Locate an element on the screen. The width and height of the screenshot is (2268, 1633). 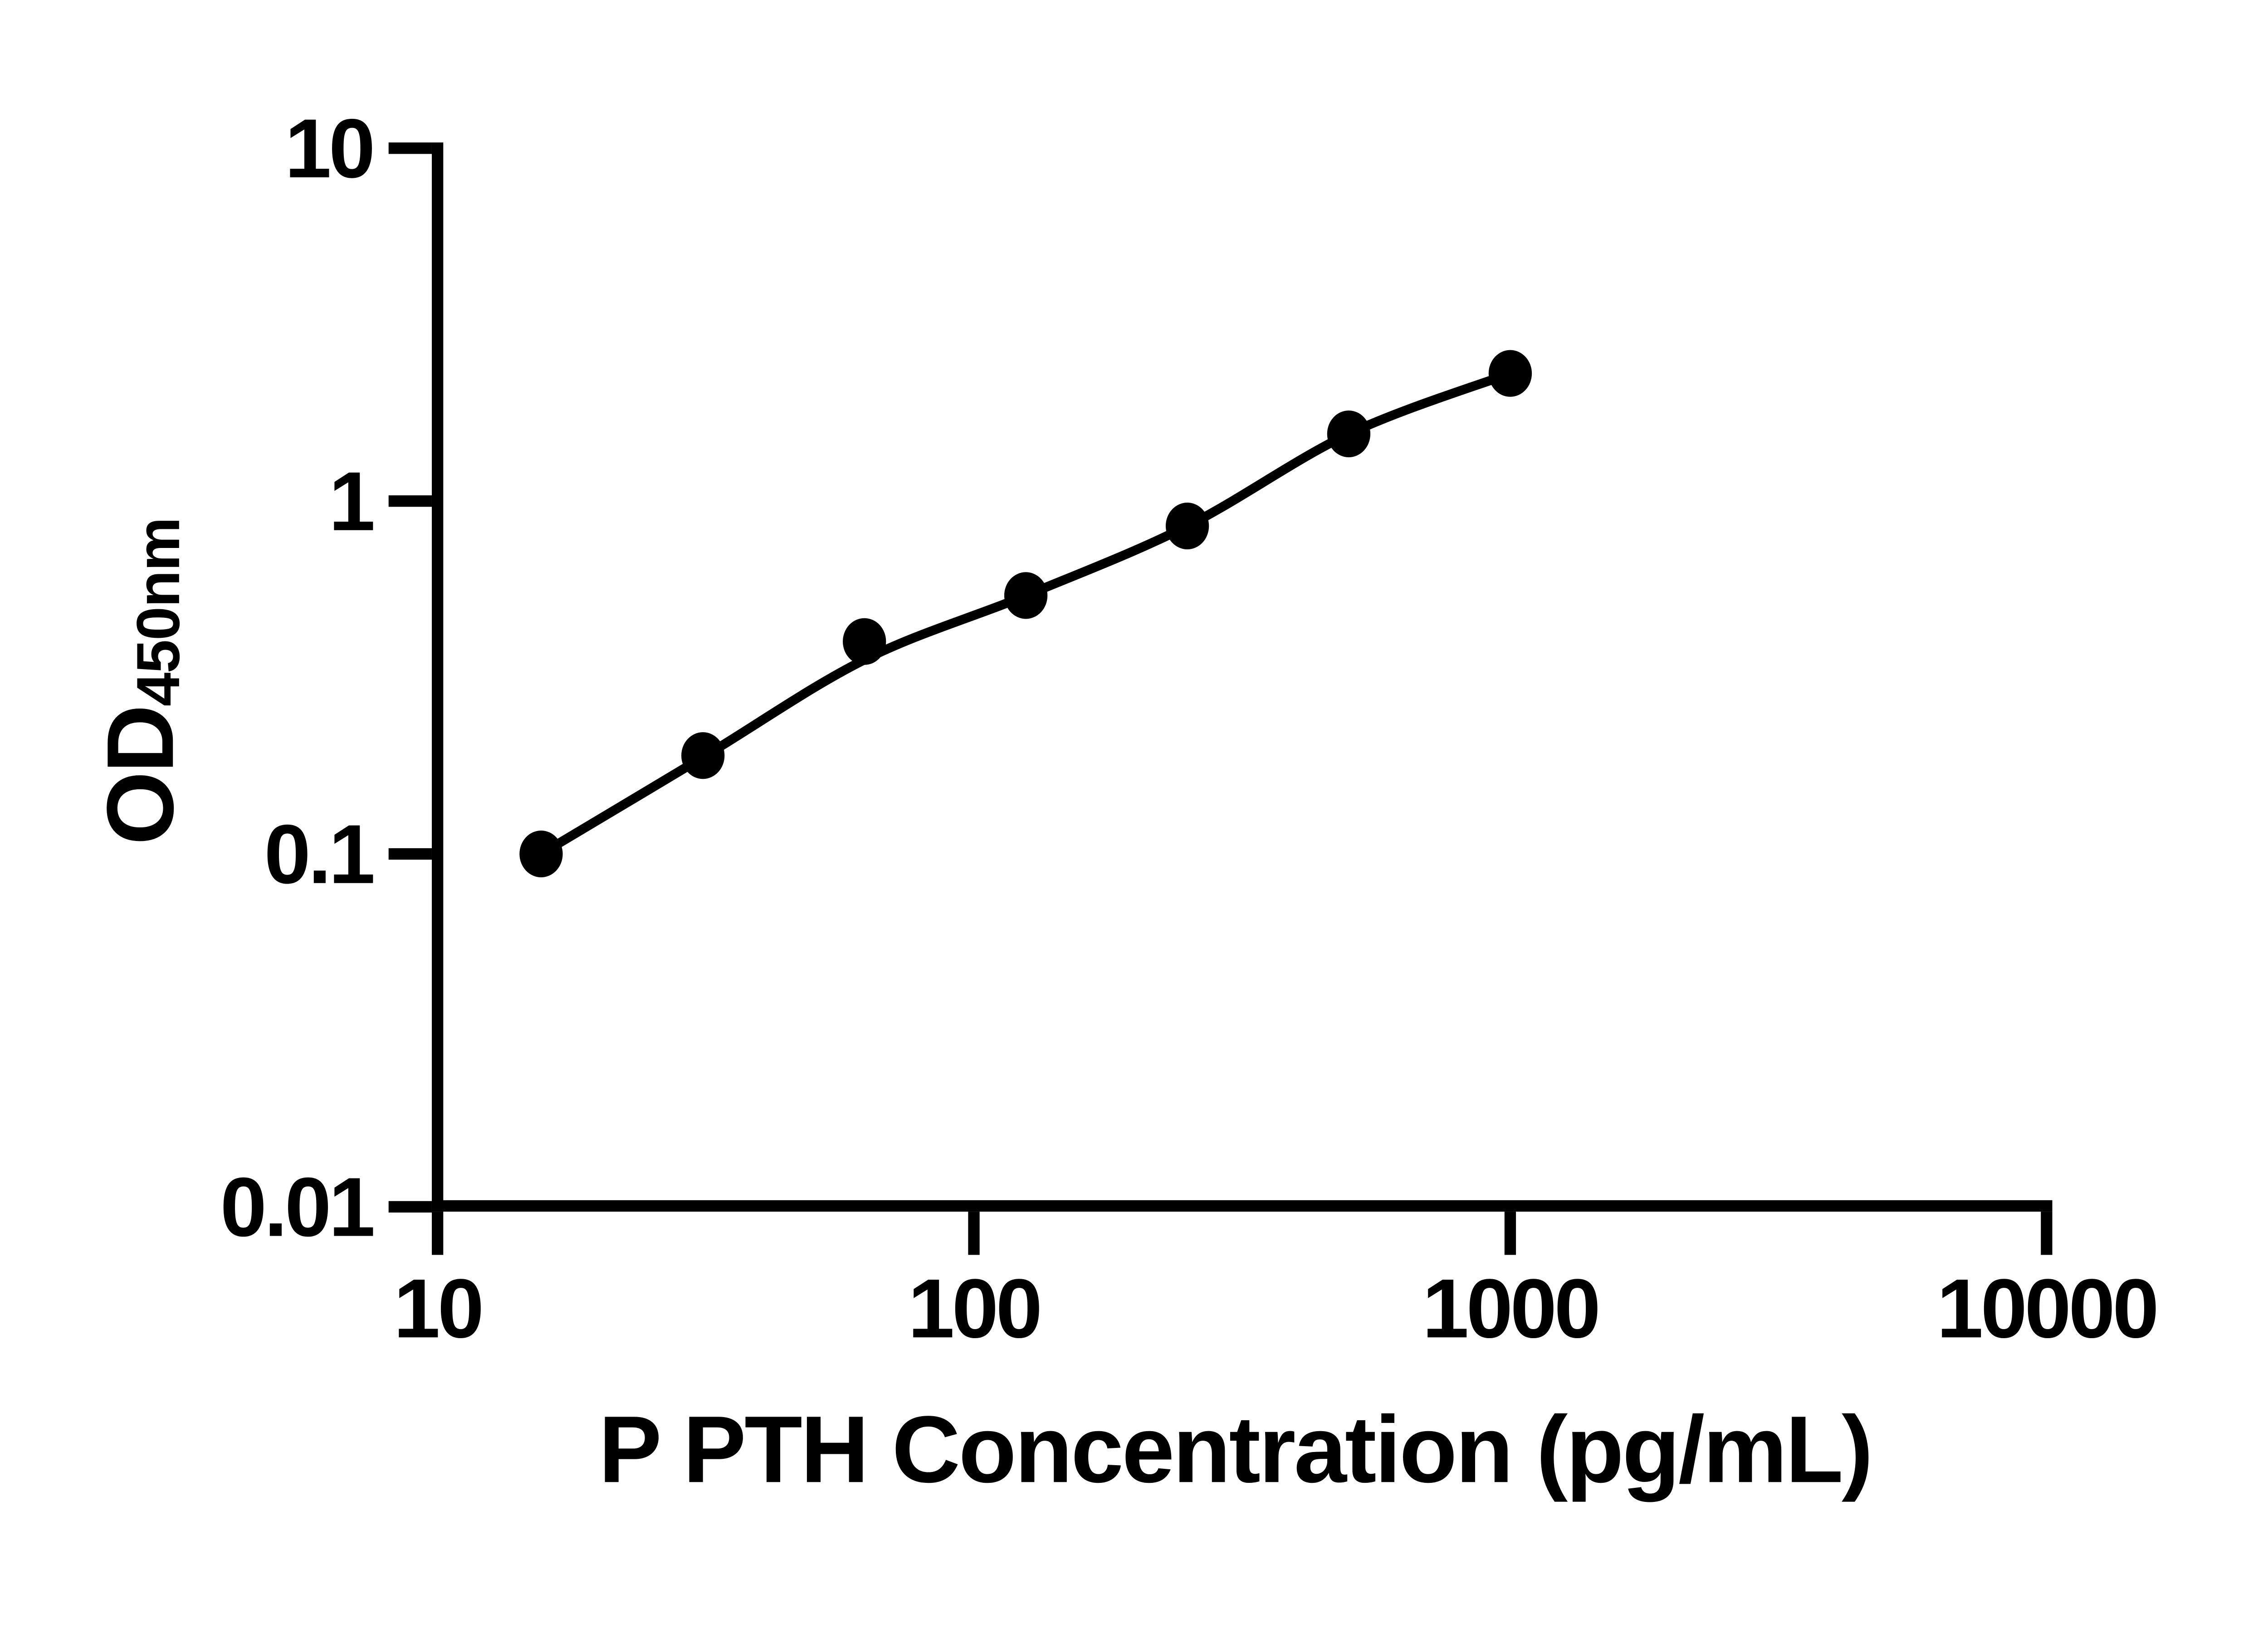
x-tick-label-100: 100 is located at coordinates (974, 1308).